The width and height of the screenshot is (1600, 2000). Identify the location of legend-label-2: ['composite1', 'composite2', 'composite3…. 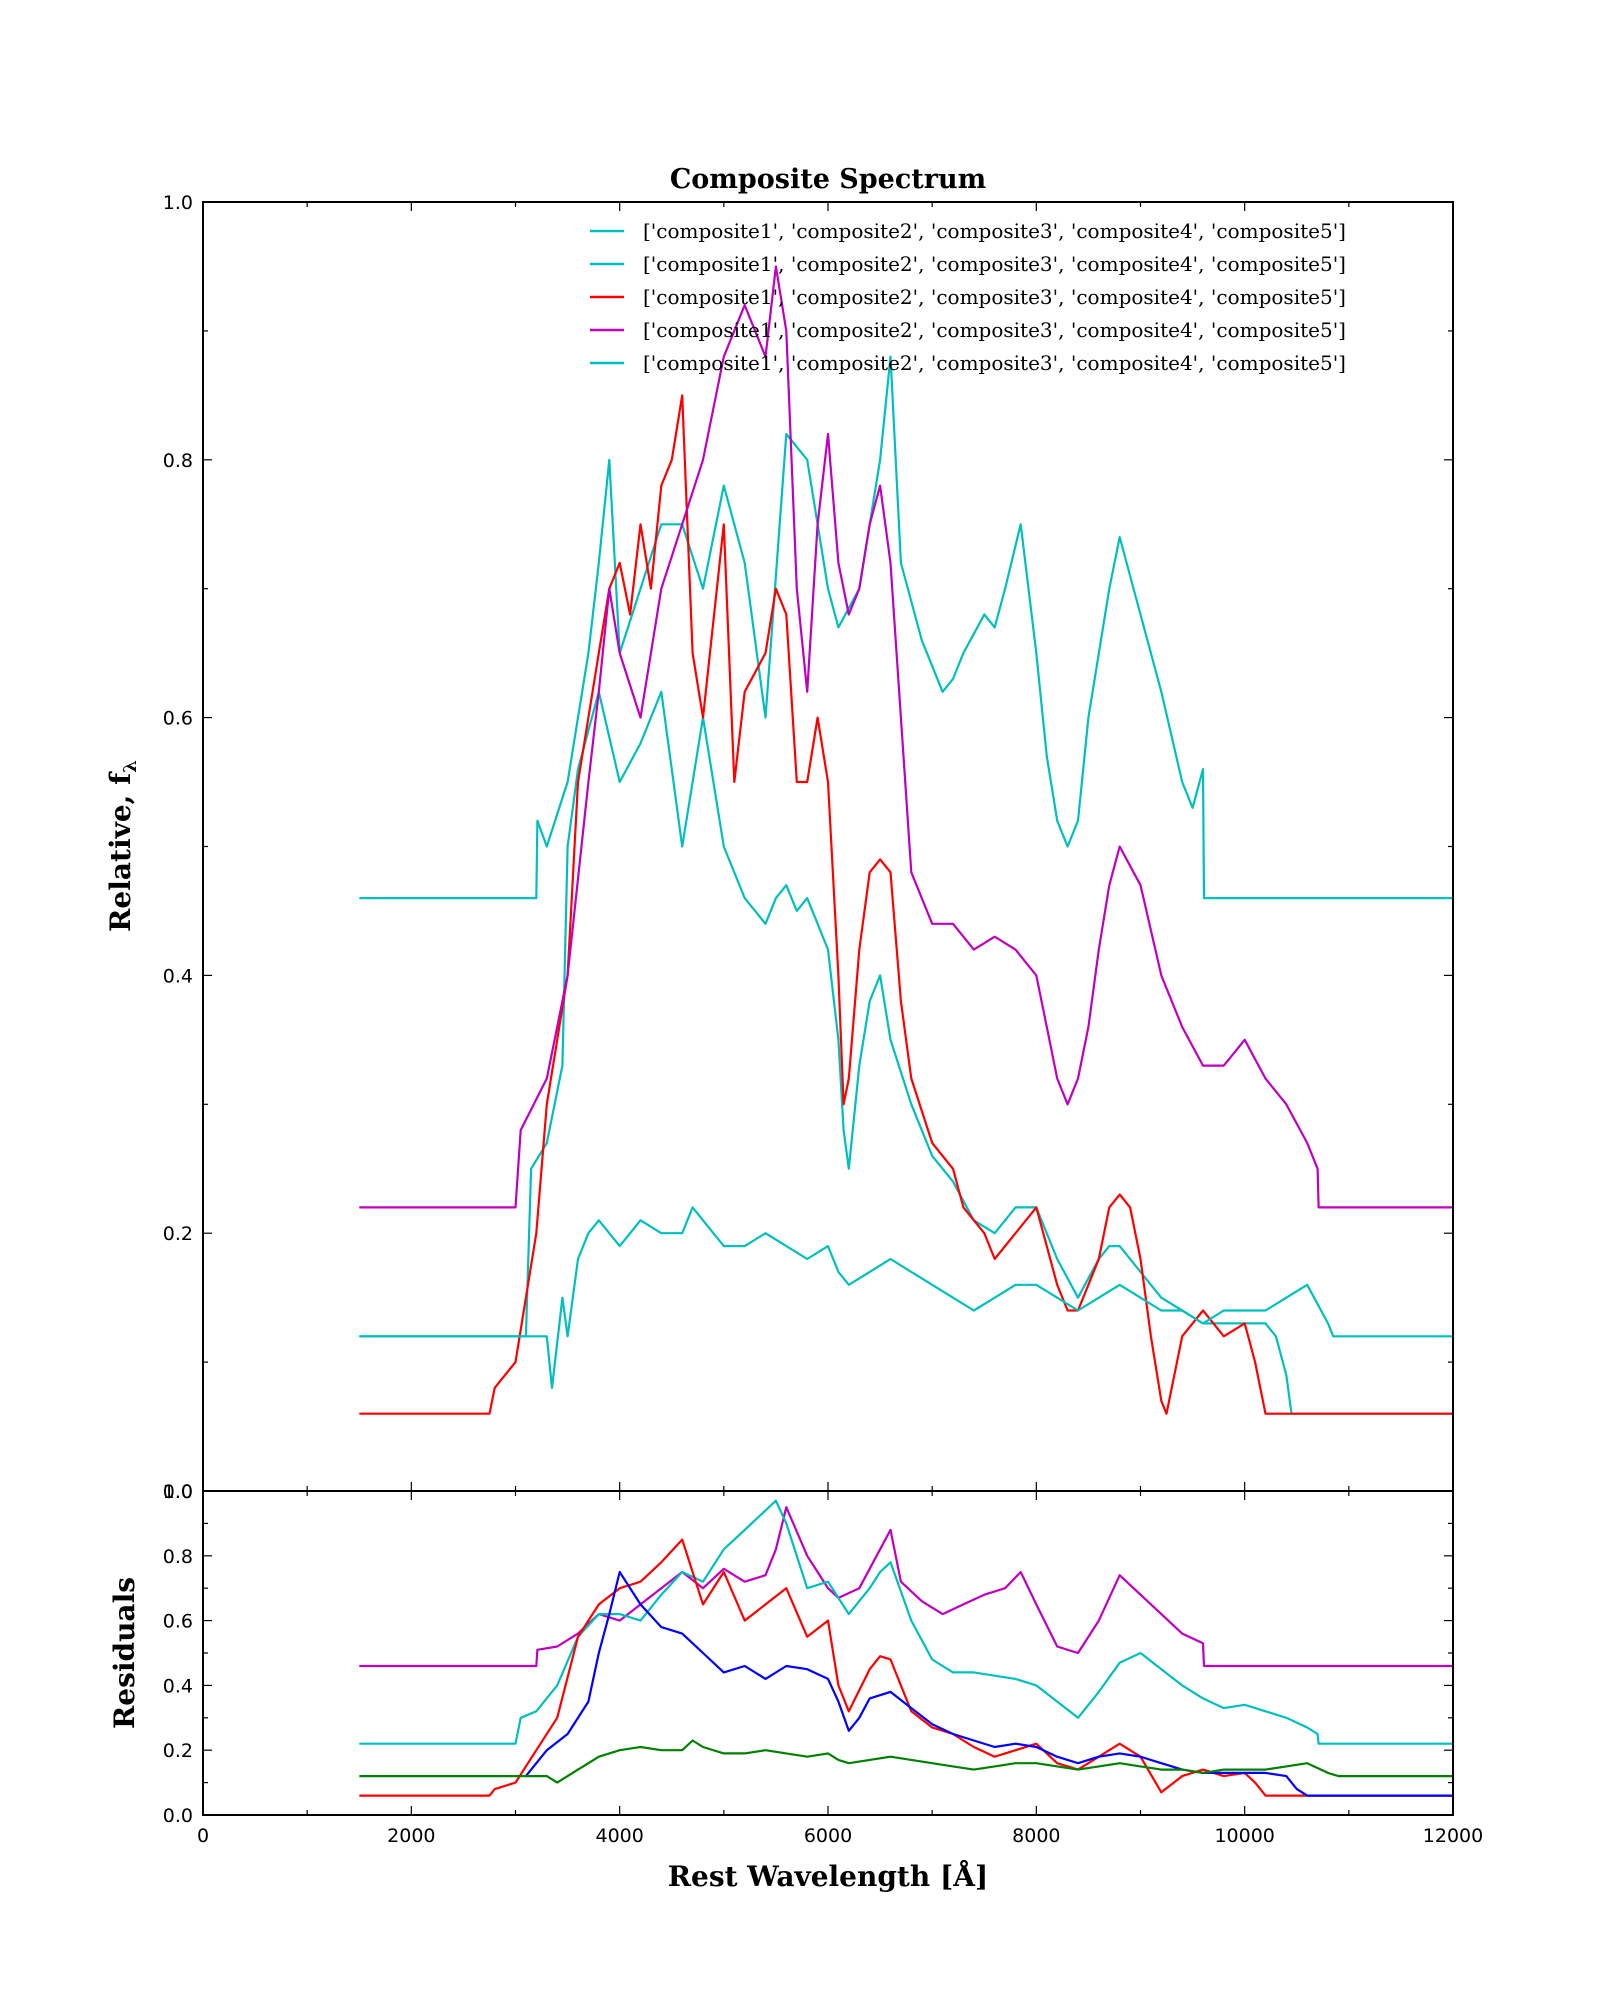
(994, 264).